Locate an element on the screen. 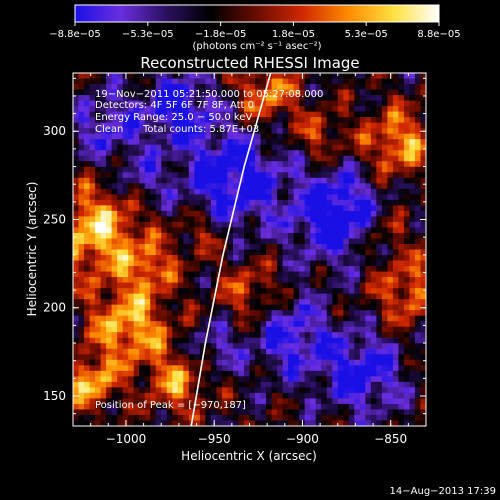  x-axis-label: Heliocentric X (arcsec) is located at coordinates (249, 456).